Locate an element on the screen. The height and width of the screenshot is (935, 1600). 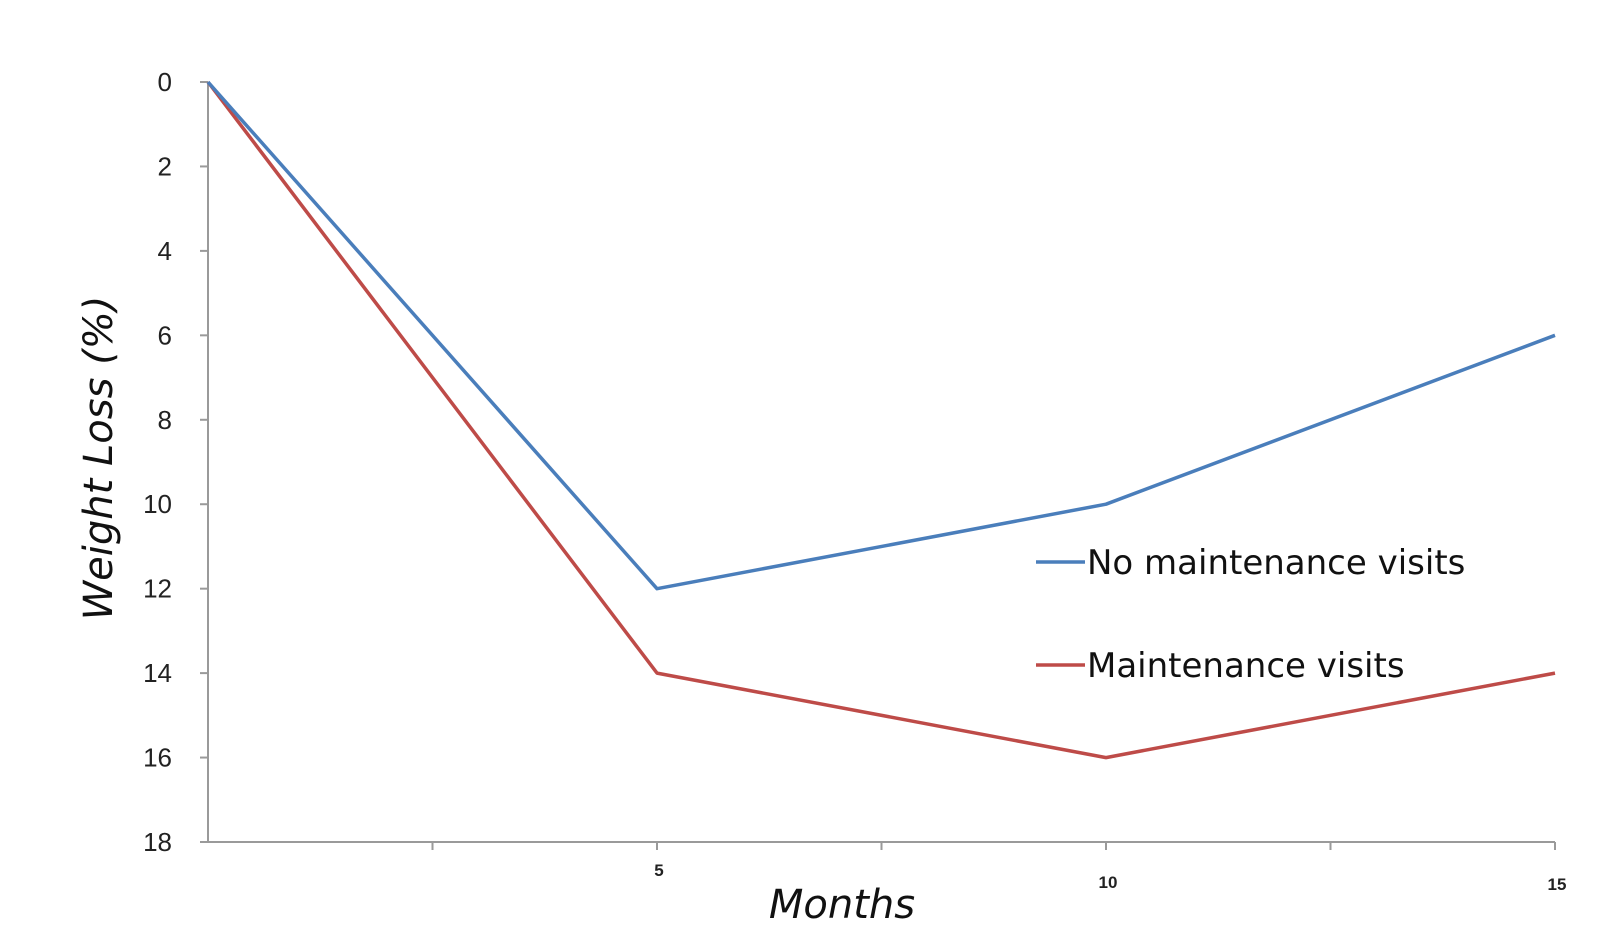
y-tick-label: 4 is located at coordinates (165, 251).